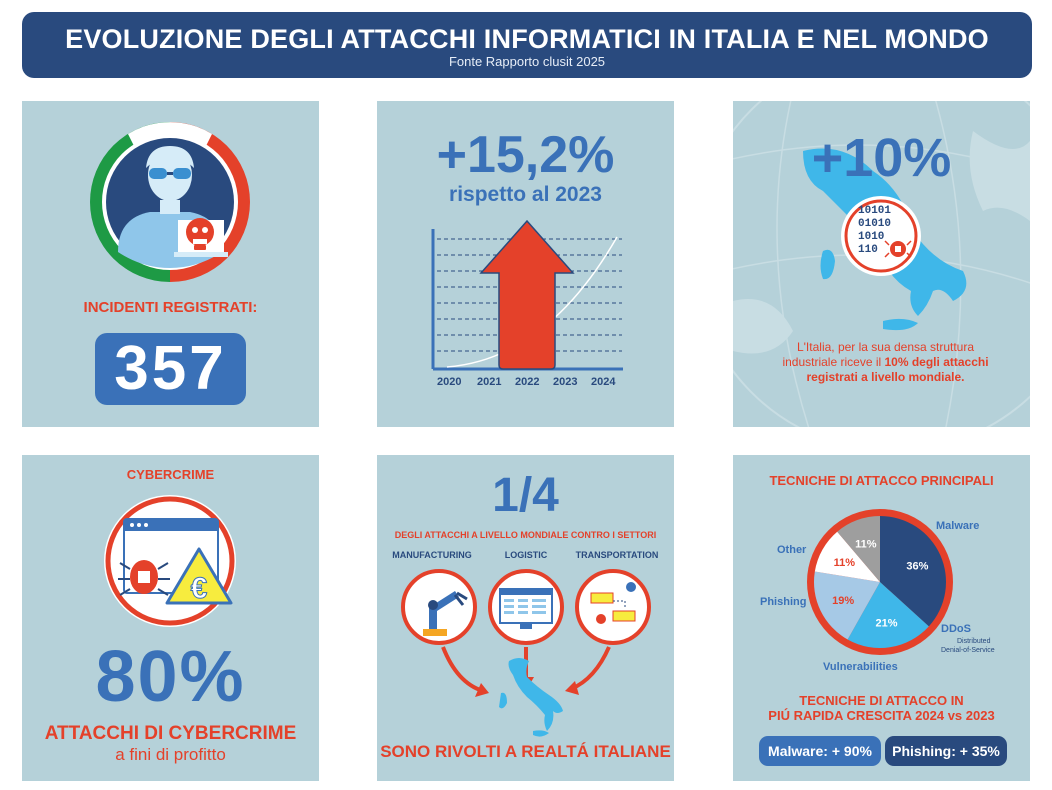  I want to click on panel-incidents: INCIDENTI REGISTRATI: 357, so click(170, 264).